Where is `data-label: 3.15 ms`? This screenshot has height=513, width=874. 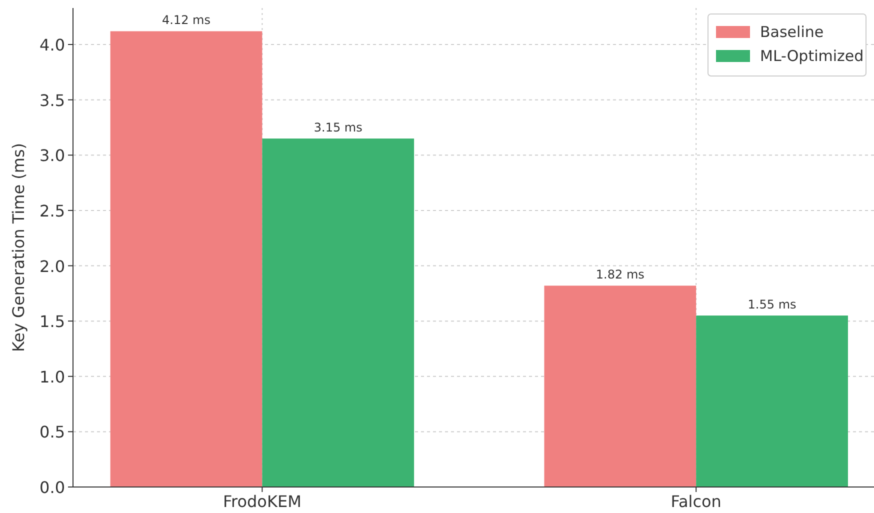
data-label: 3.15 ms is located at coordinates (338, 127).